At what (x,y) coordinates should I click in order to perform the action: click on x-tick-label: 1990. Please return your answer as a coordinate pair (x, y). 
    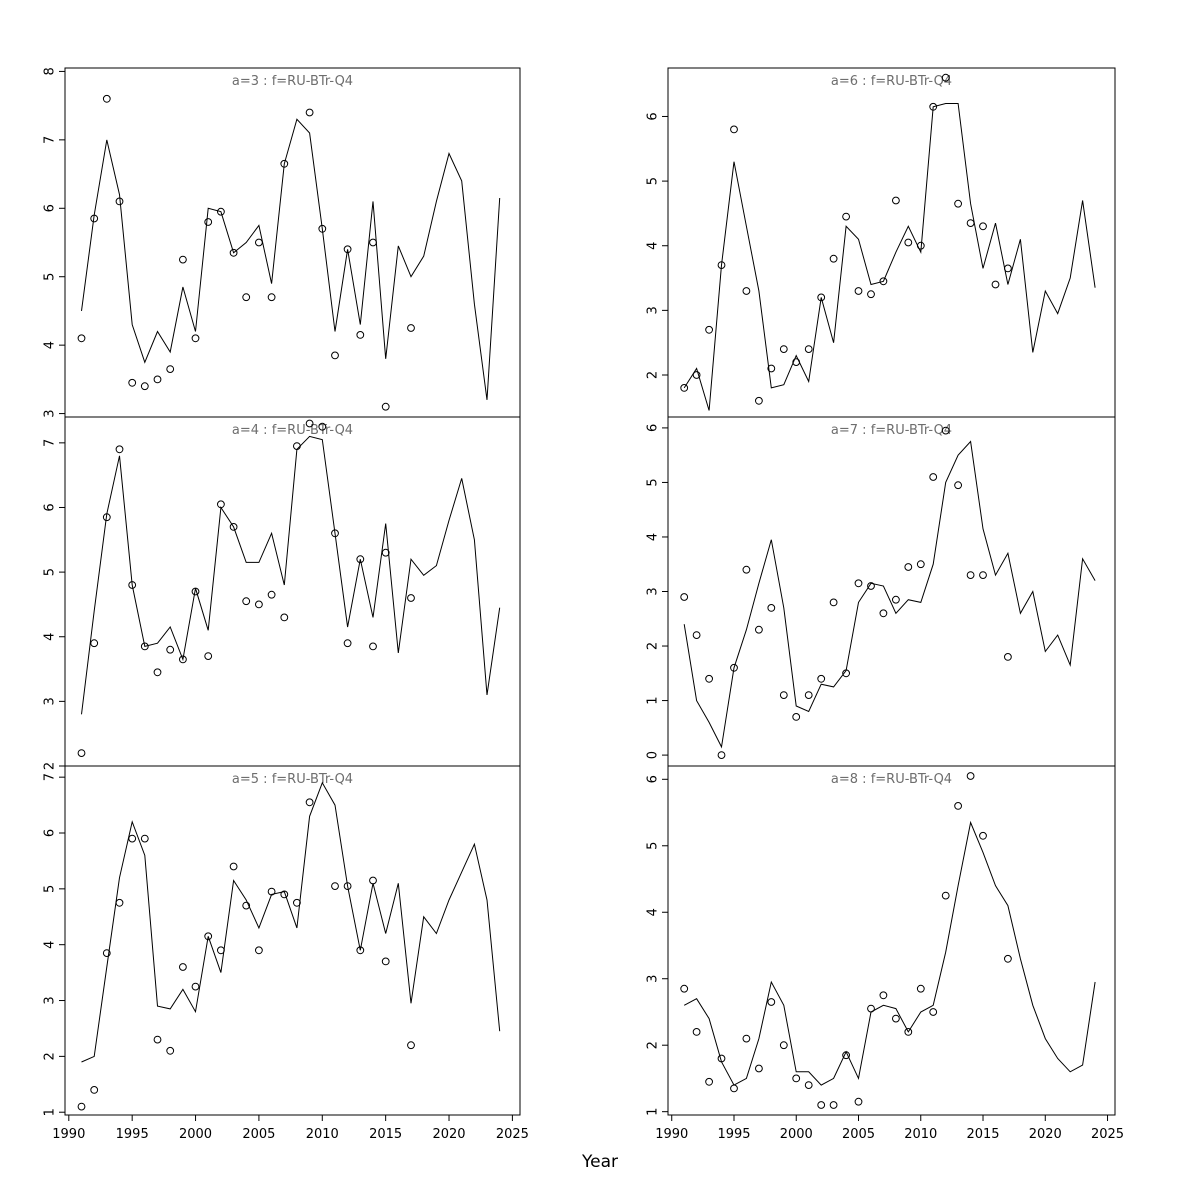
    Looking at the image, I should click on (671, 1134).